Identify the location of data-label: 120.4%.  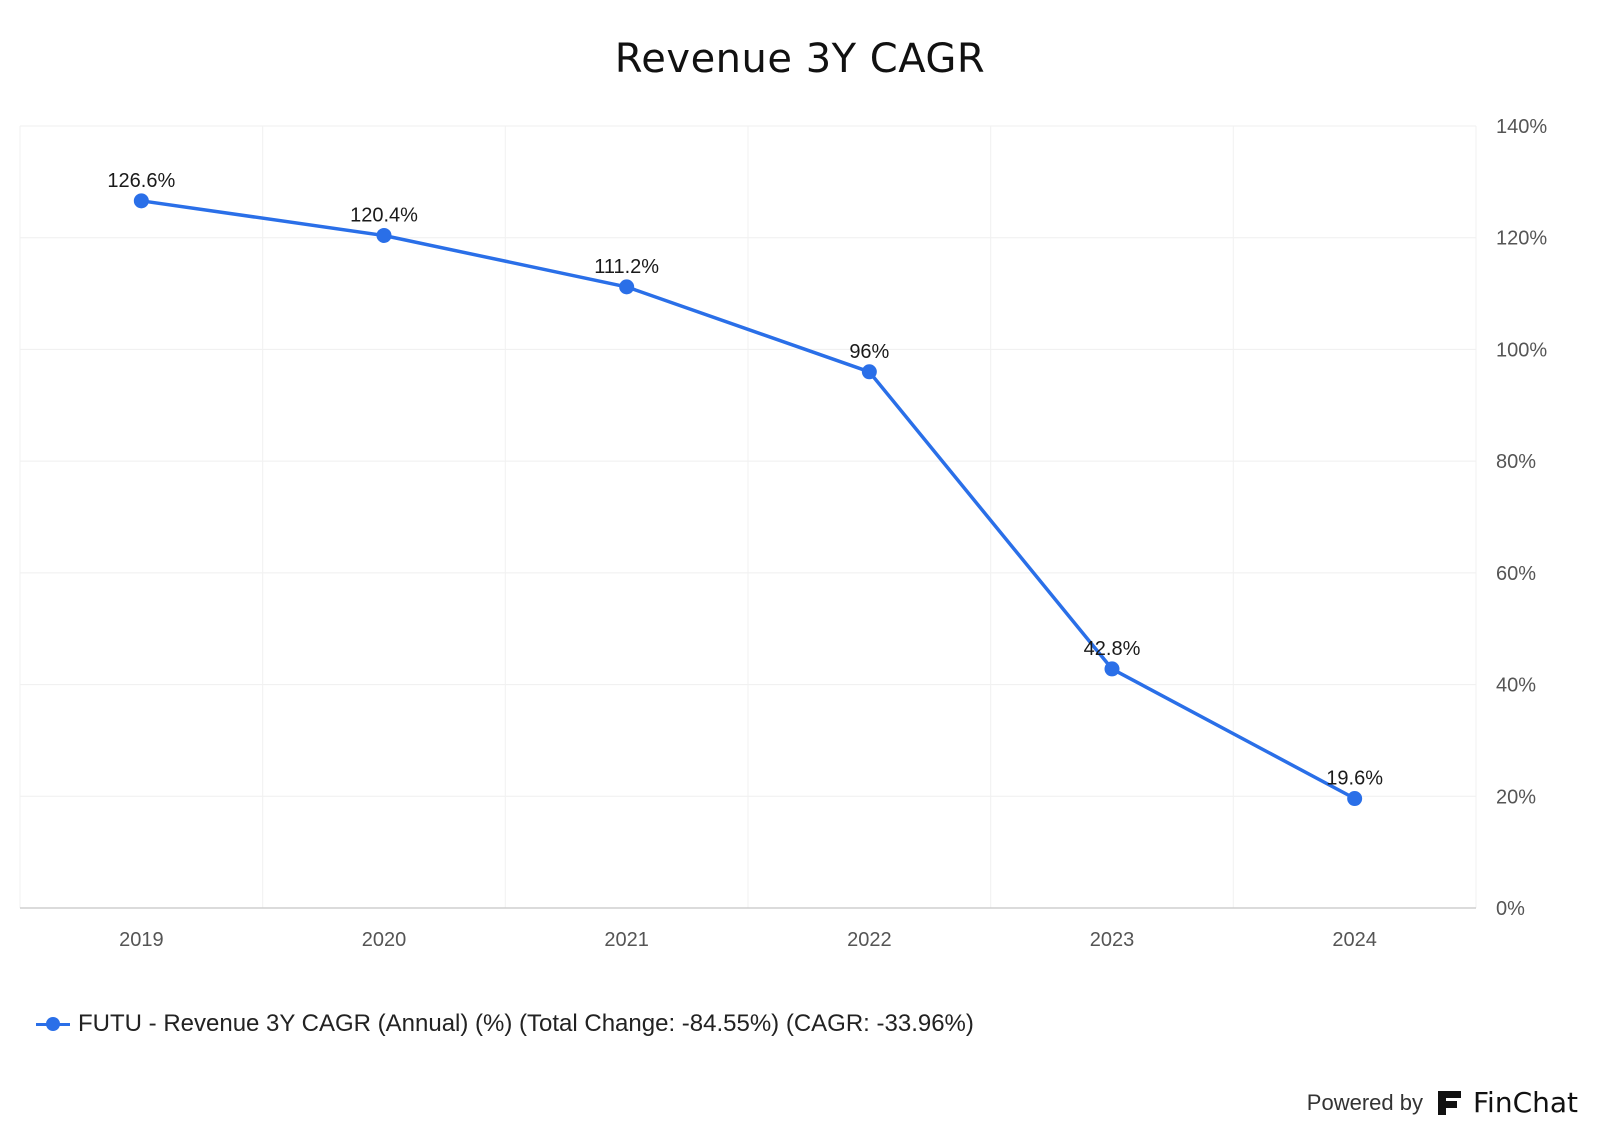
(384, 215).